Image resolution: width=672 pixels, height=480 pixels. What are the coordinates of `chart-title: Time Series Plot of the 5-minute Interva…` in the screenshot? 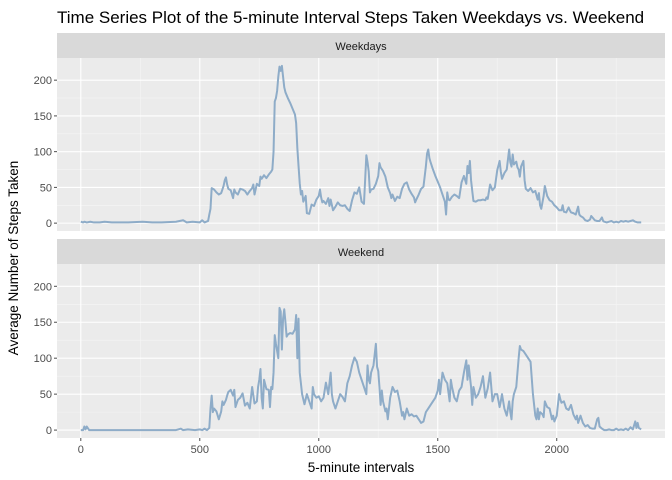 It's located at (350, 17).